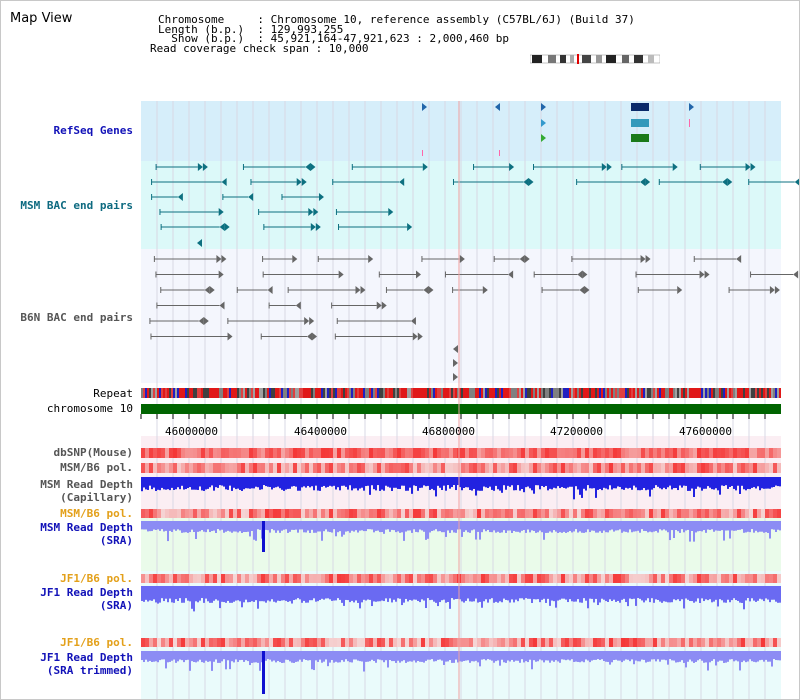 The height and width of the screenshot is (700, 800). I want to click on refseq-gene-arrow, so click(543, 123).